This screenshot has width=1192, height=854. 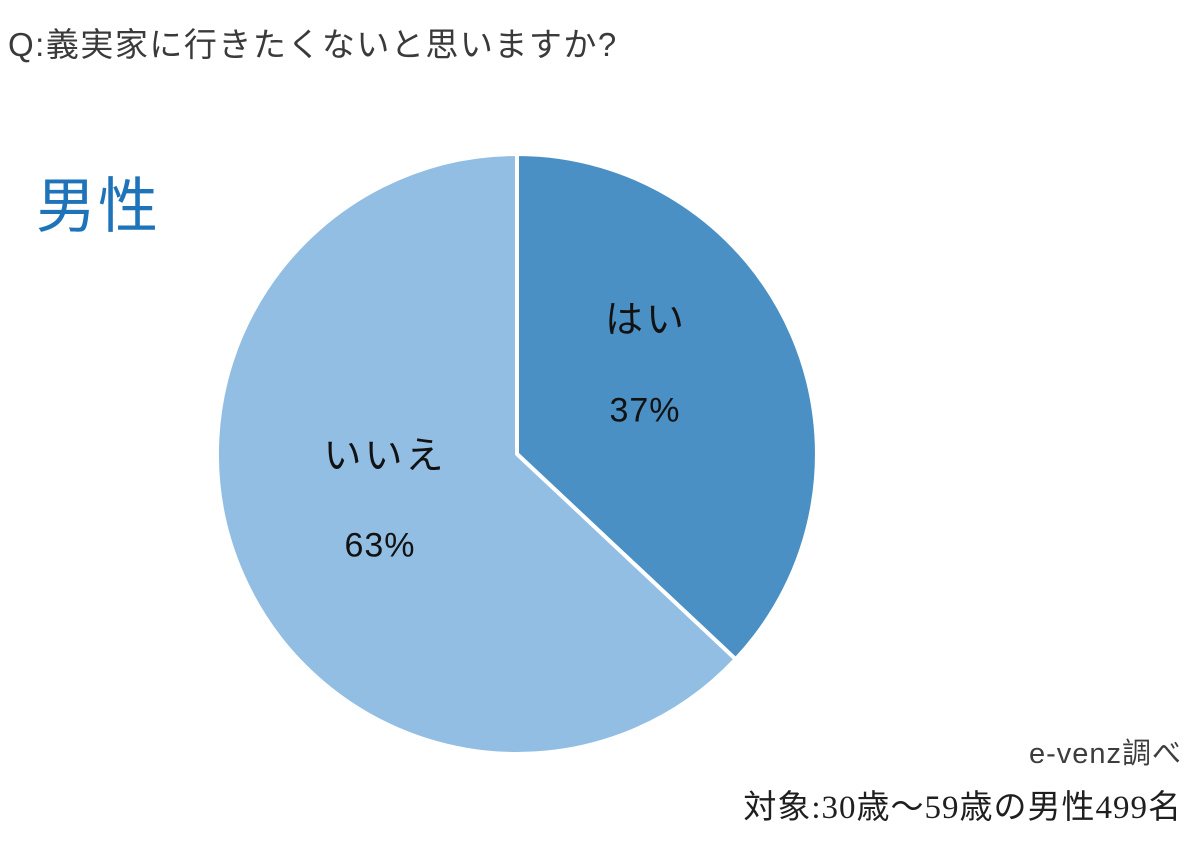 What do you see at coordinates (98, 206) in the screenshot?
I see `group-label-male: 男性` at bounding box center [98, 206].